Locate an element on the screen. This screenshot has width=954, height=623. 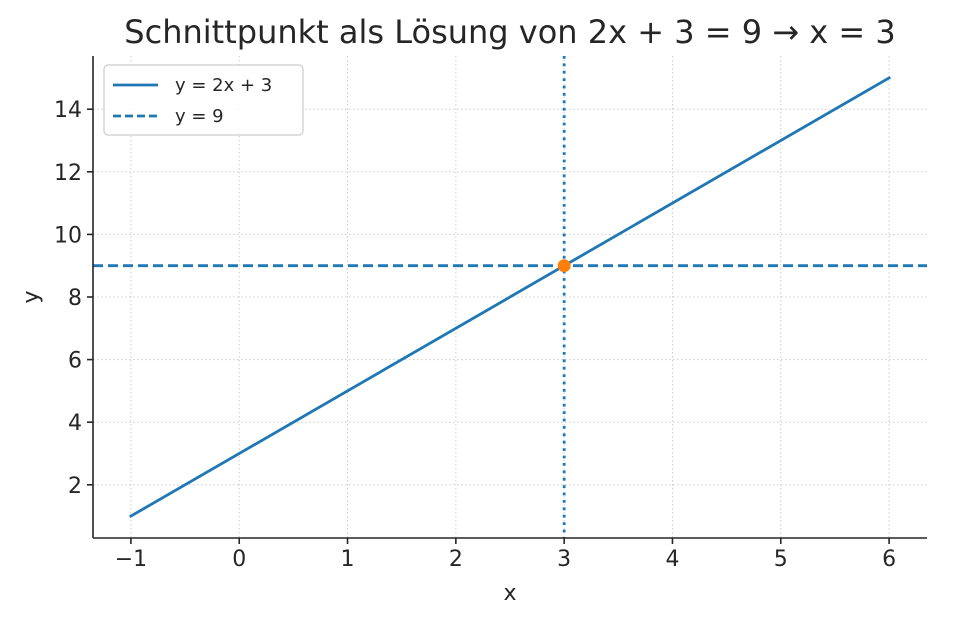
x-tick-label: 2 is located at coordinates (456, 559).